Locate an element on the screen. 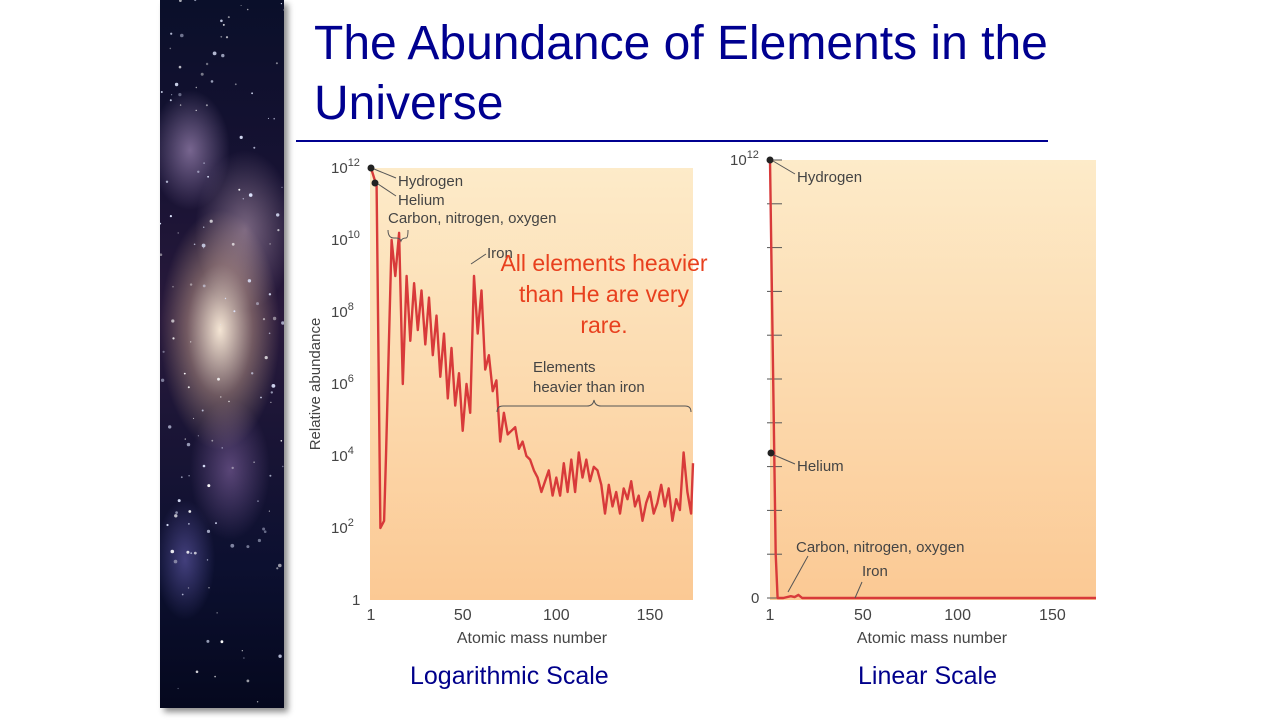 This screenshot has height=720, width=1280. title-divider is located at coordinates (672, 141).